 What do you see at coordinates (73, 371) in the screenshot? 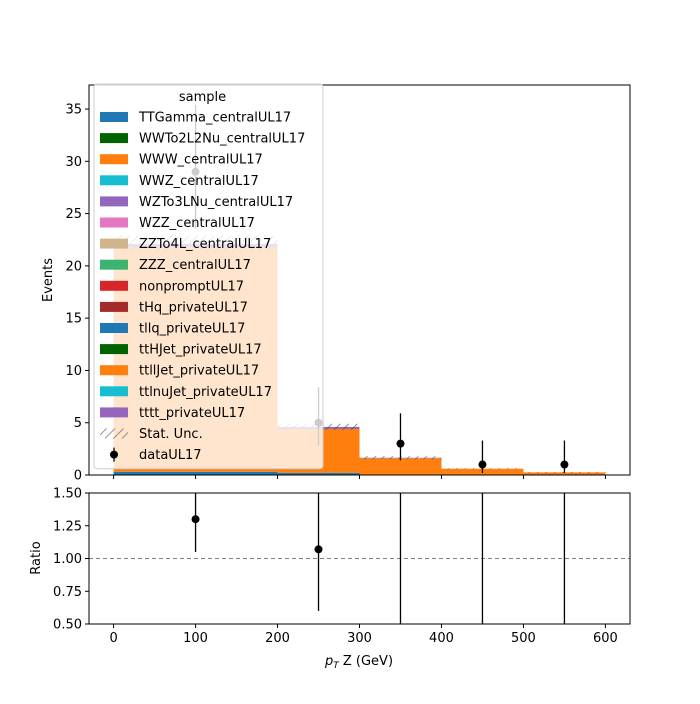
I see `main-y-tick-label-2: 10` at bounding box center [73, 371].